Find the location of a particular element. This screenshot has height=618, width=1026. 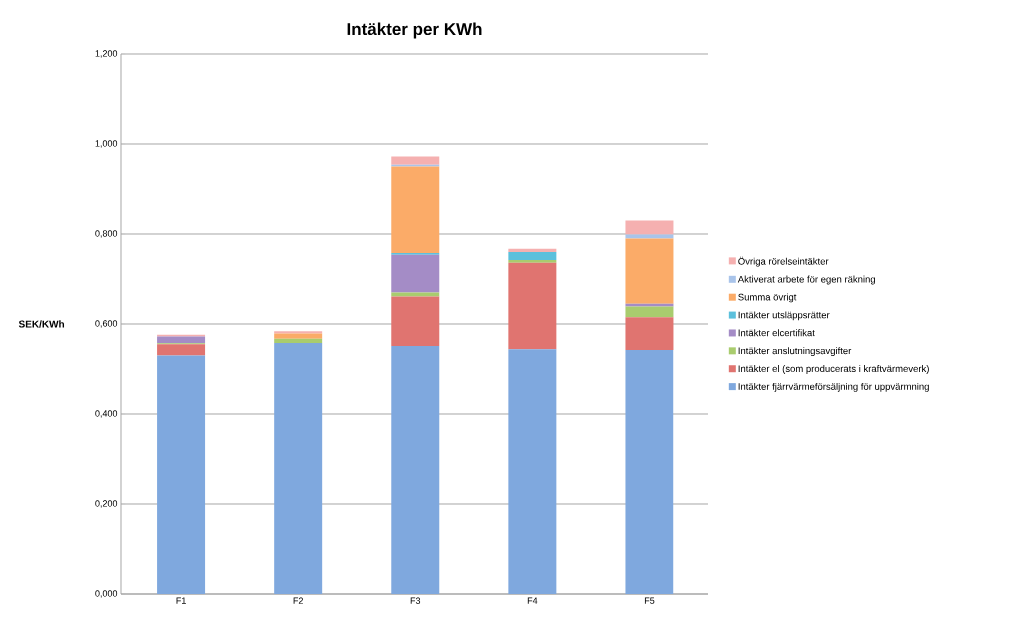

legend-label: Summa övrigt is located at coordinates (767, 298).